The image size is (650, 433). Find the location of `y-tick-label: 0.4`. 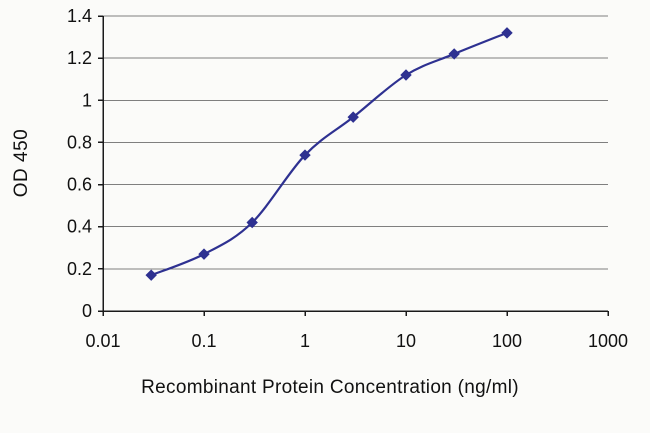

y-tick-label: 0.4 is located at coordinates (79, 227).